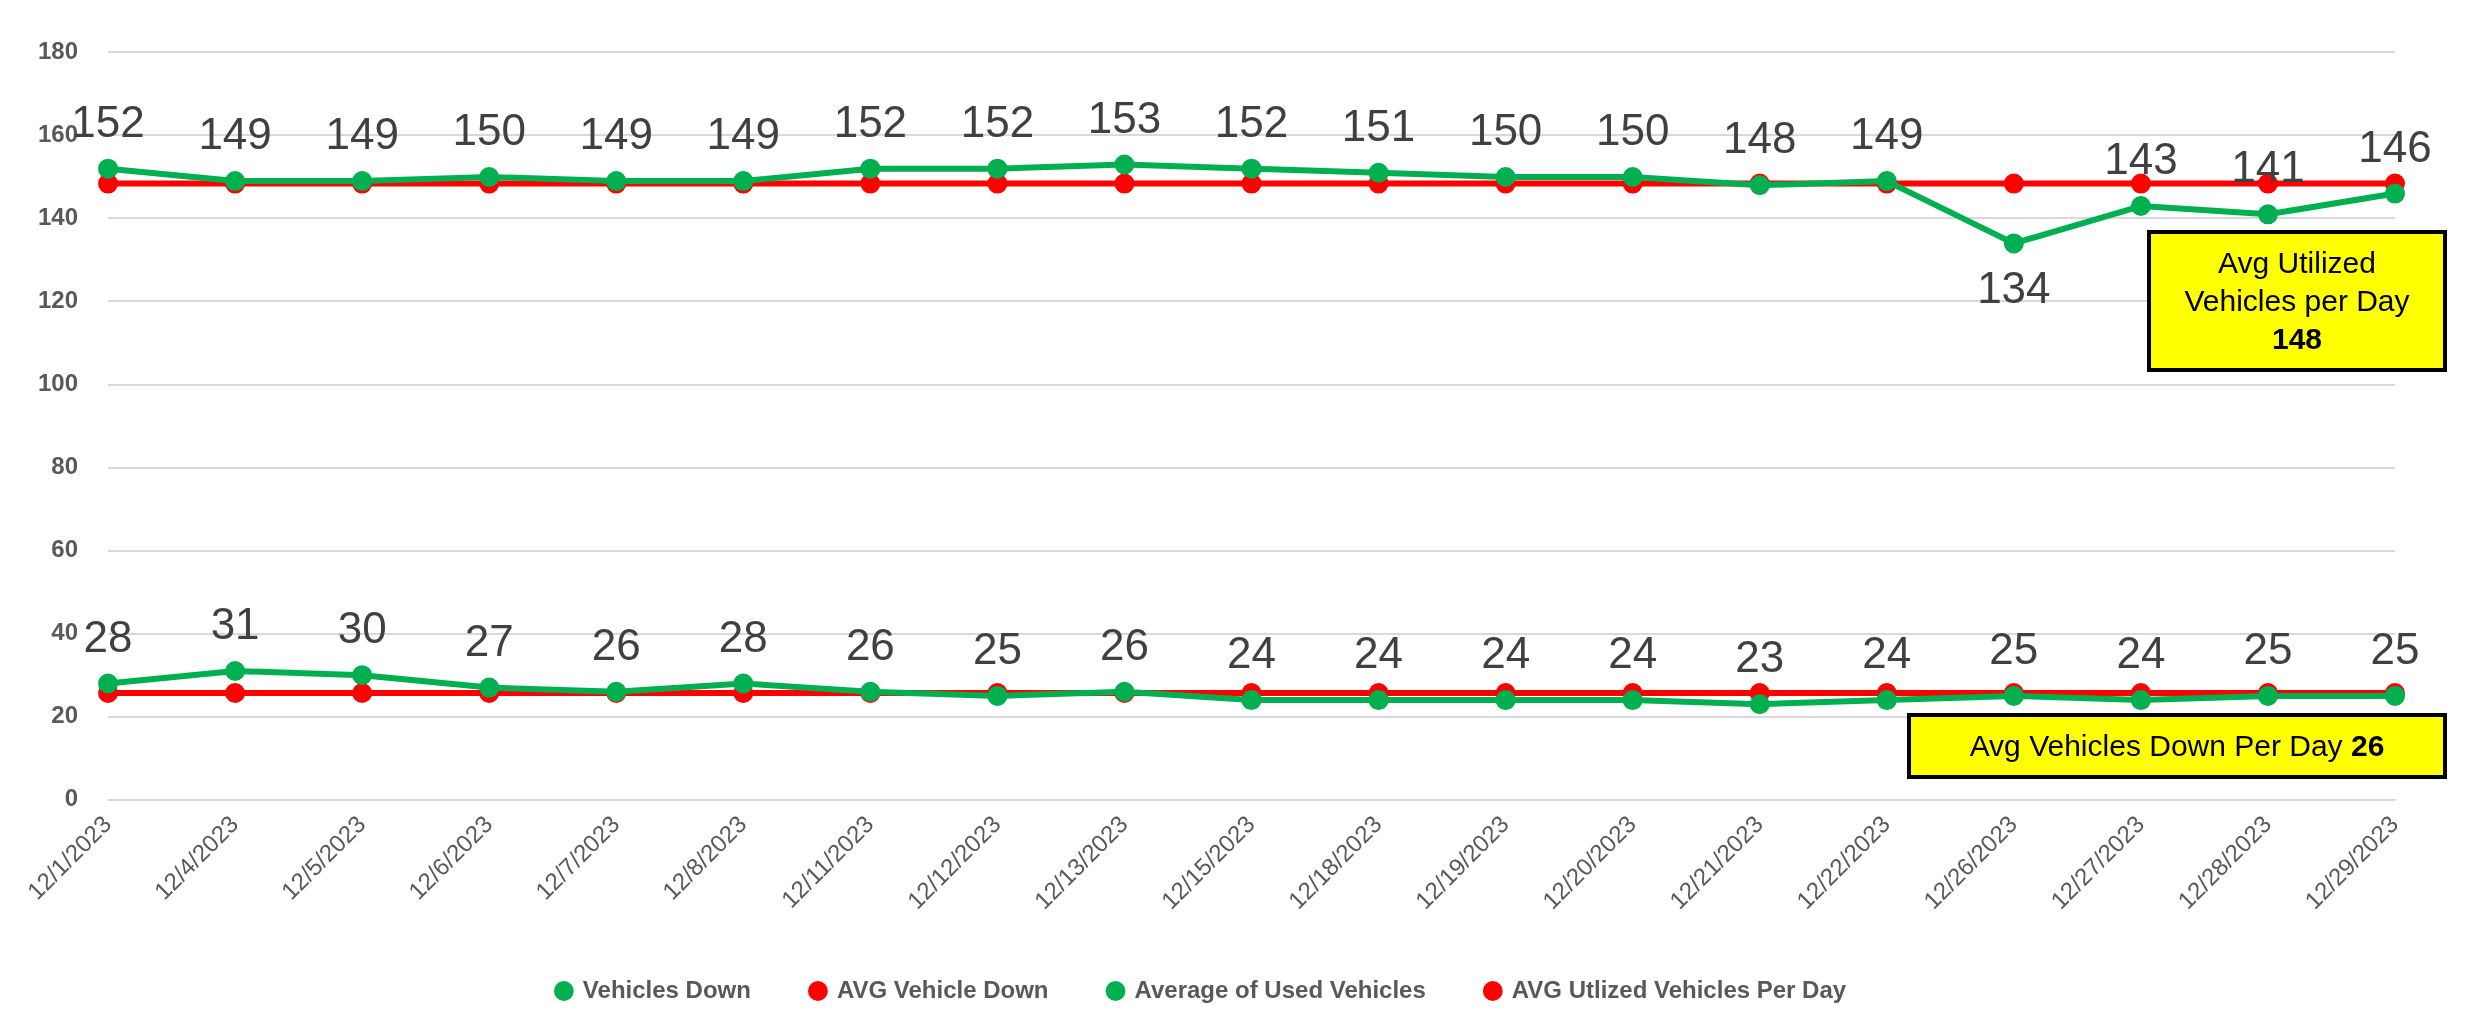  I want to click on text-box: Avg Utilized Vehicles per Day 148, so click(2297, 301).